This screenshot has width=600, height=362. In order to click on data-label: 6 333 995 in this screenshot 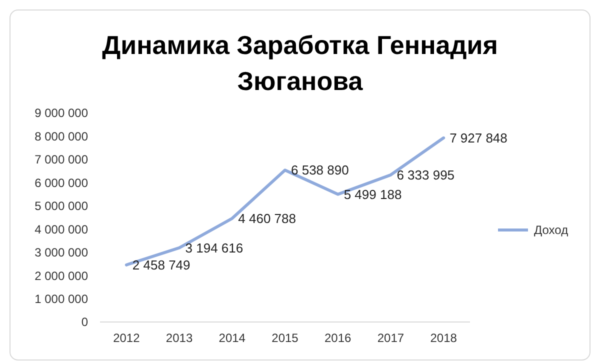, I will do `click(425, 174)`.